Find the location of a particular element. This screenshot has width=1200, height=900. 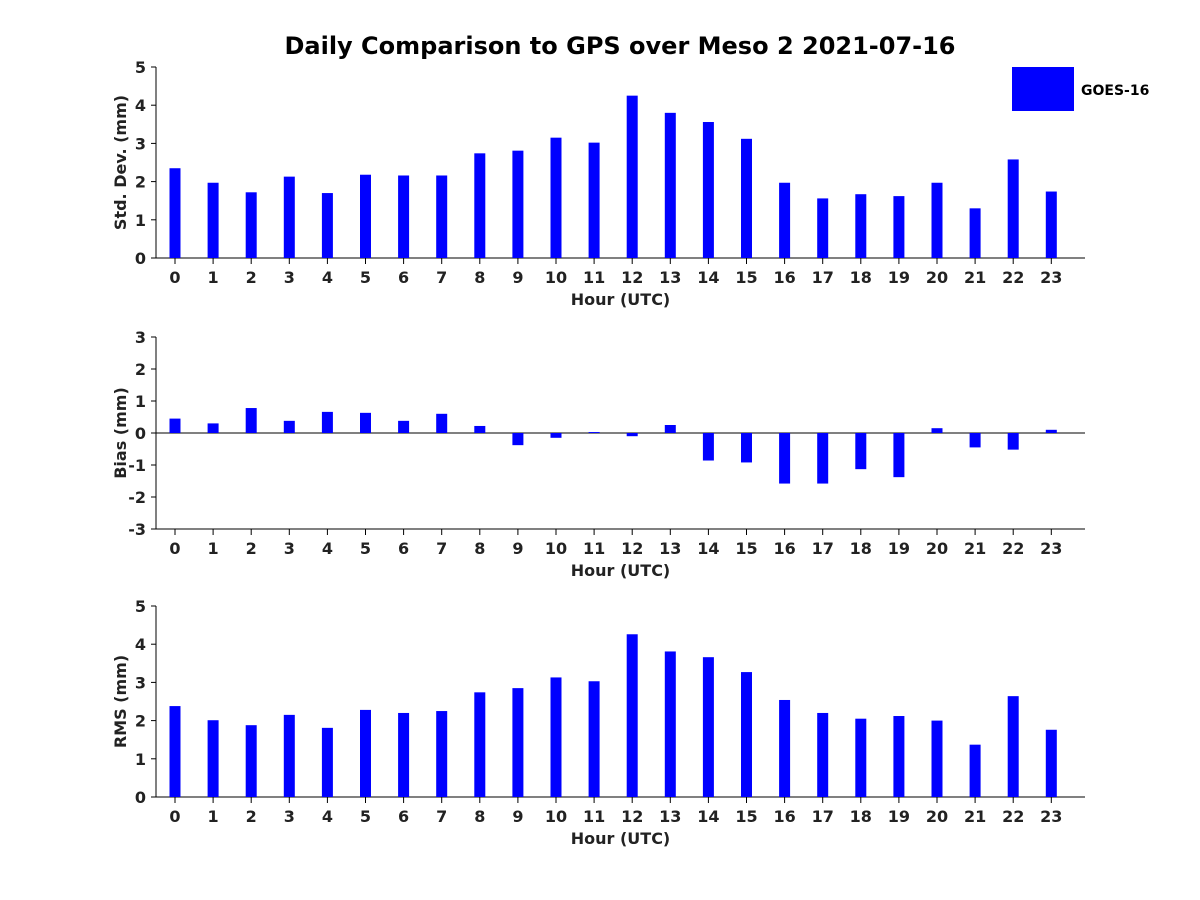

std-dev-ytick-label: 3 is located at coordinates (140, 143).